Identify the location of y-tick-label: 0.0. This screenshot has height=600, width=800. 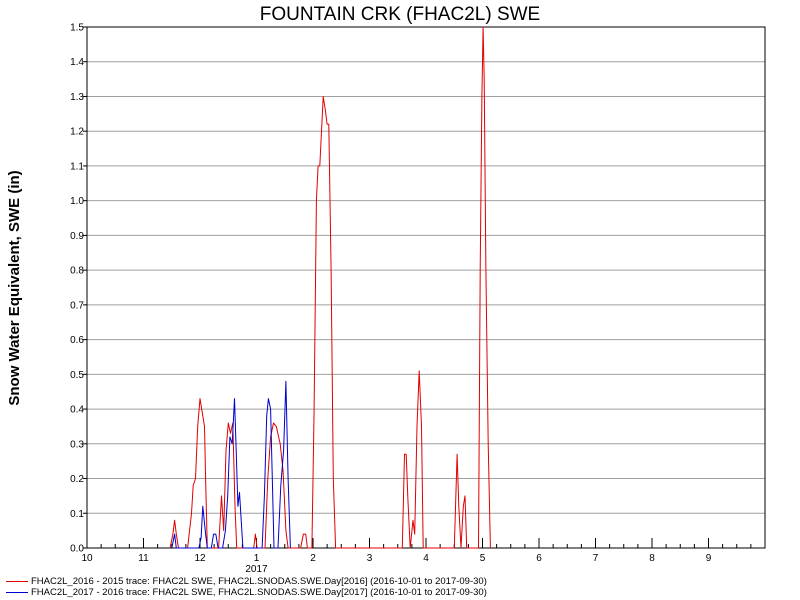
(77, 549).